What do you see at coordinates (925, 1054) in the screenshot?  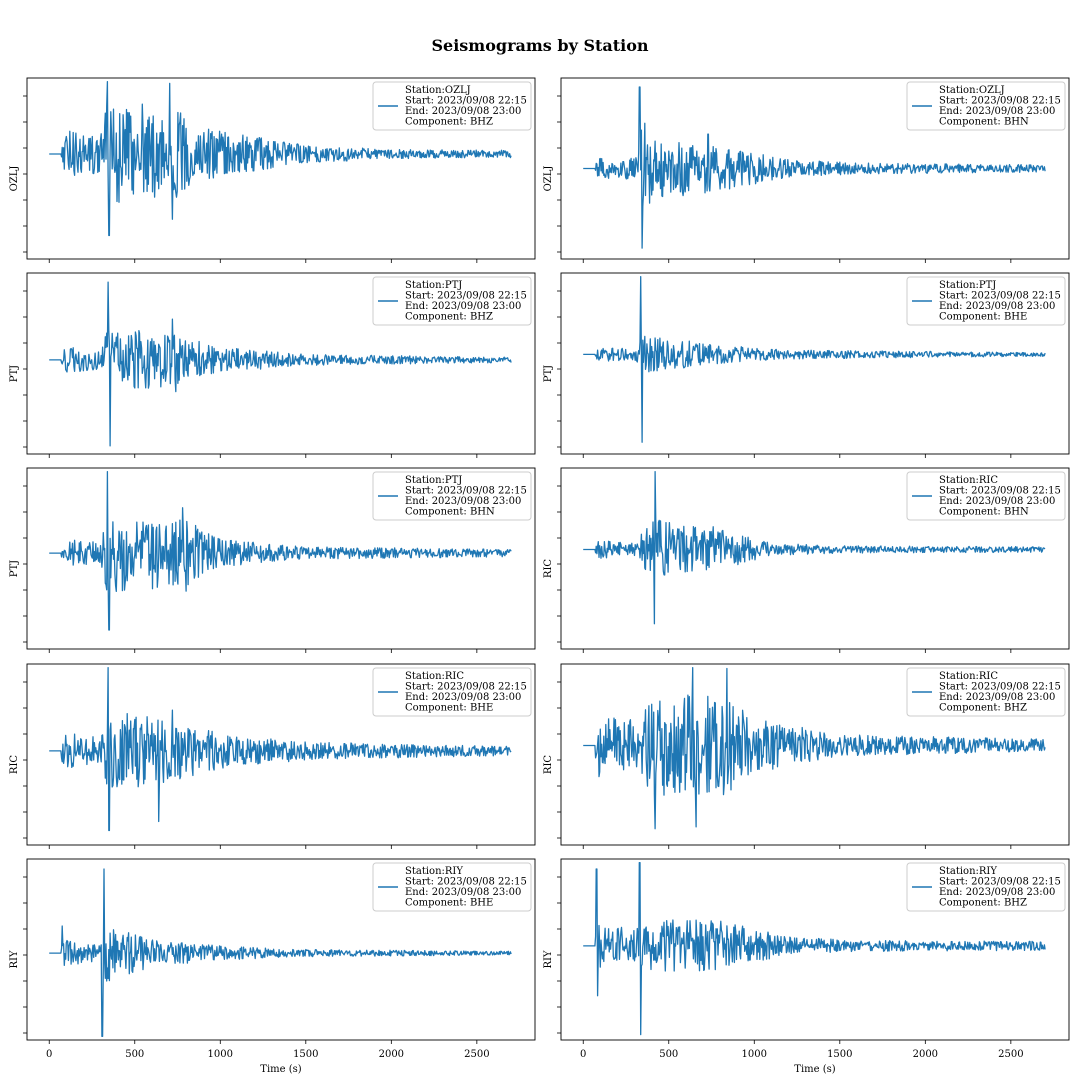 I see `x-tick-label: 2000` at bounding box center [925, 1054].